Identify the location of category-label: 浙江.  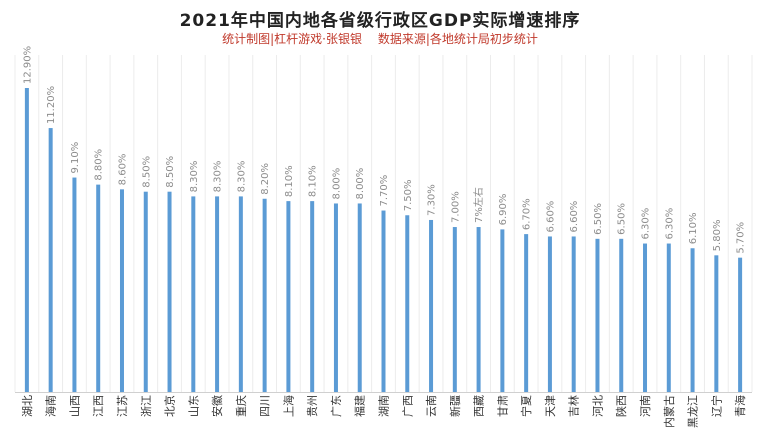
(146, 406).